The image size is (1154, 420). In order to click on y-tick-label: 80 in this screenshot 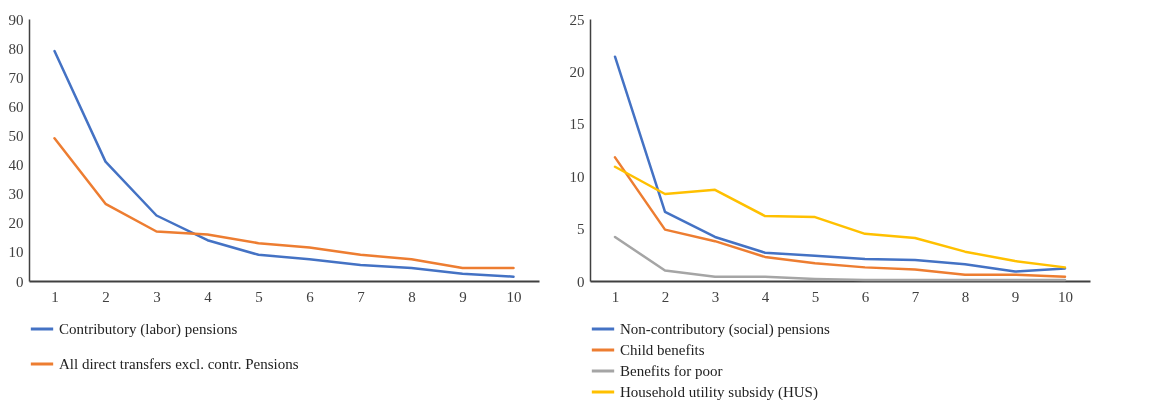, I will do `click(16, 48)`.